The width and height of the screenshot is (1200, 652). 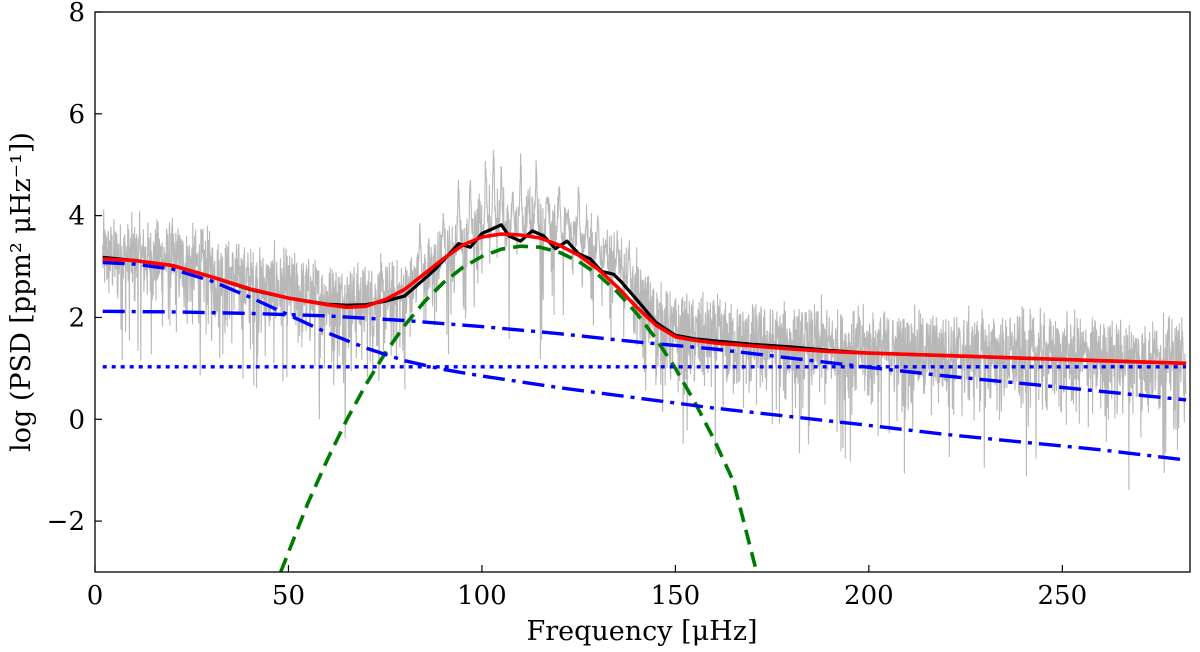 I want to click on x-tick-label: 50, so click(x=288, y=596).